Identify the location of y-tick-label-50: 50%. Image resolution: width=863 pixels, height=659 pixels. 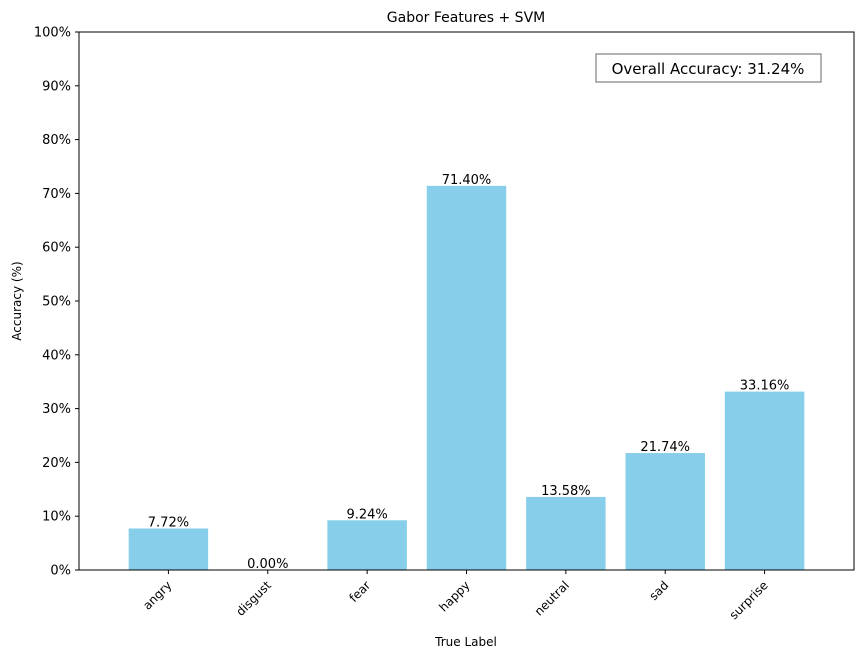
(56, 302).